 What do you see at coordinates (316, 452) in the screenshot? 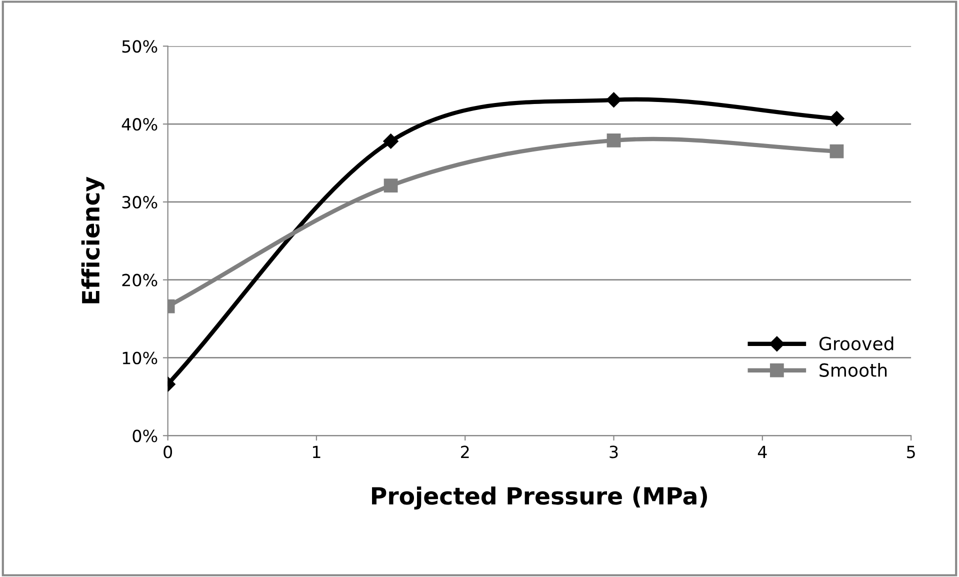
I see `x-tick-label: 1` at bounding box center [316, 452].